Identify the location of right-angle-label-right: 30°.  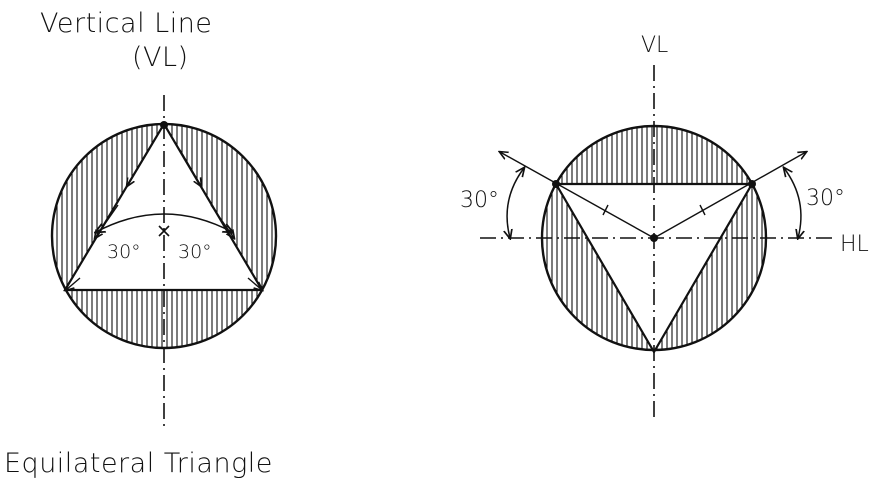
(825, 198).